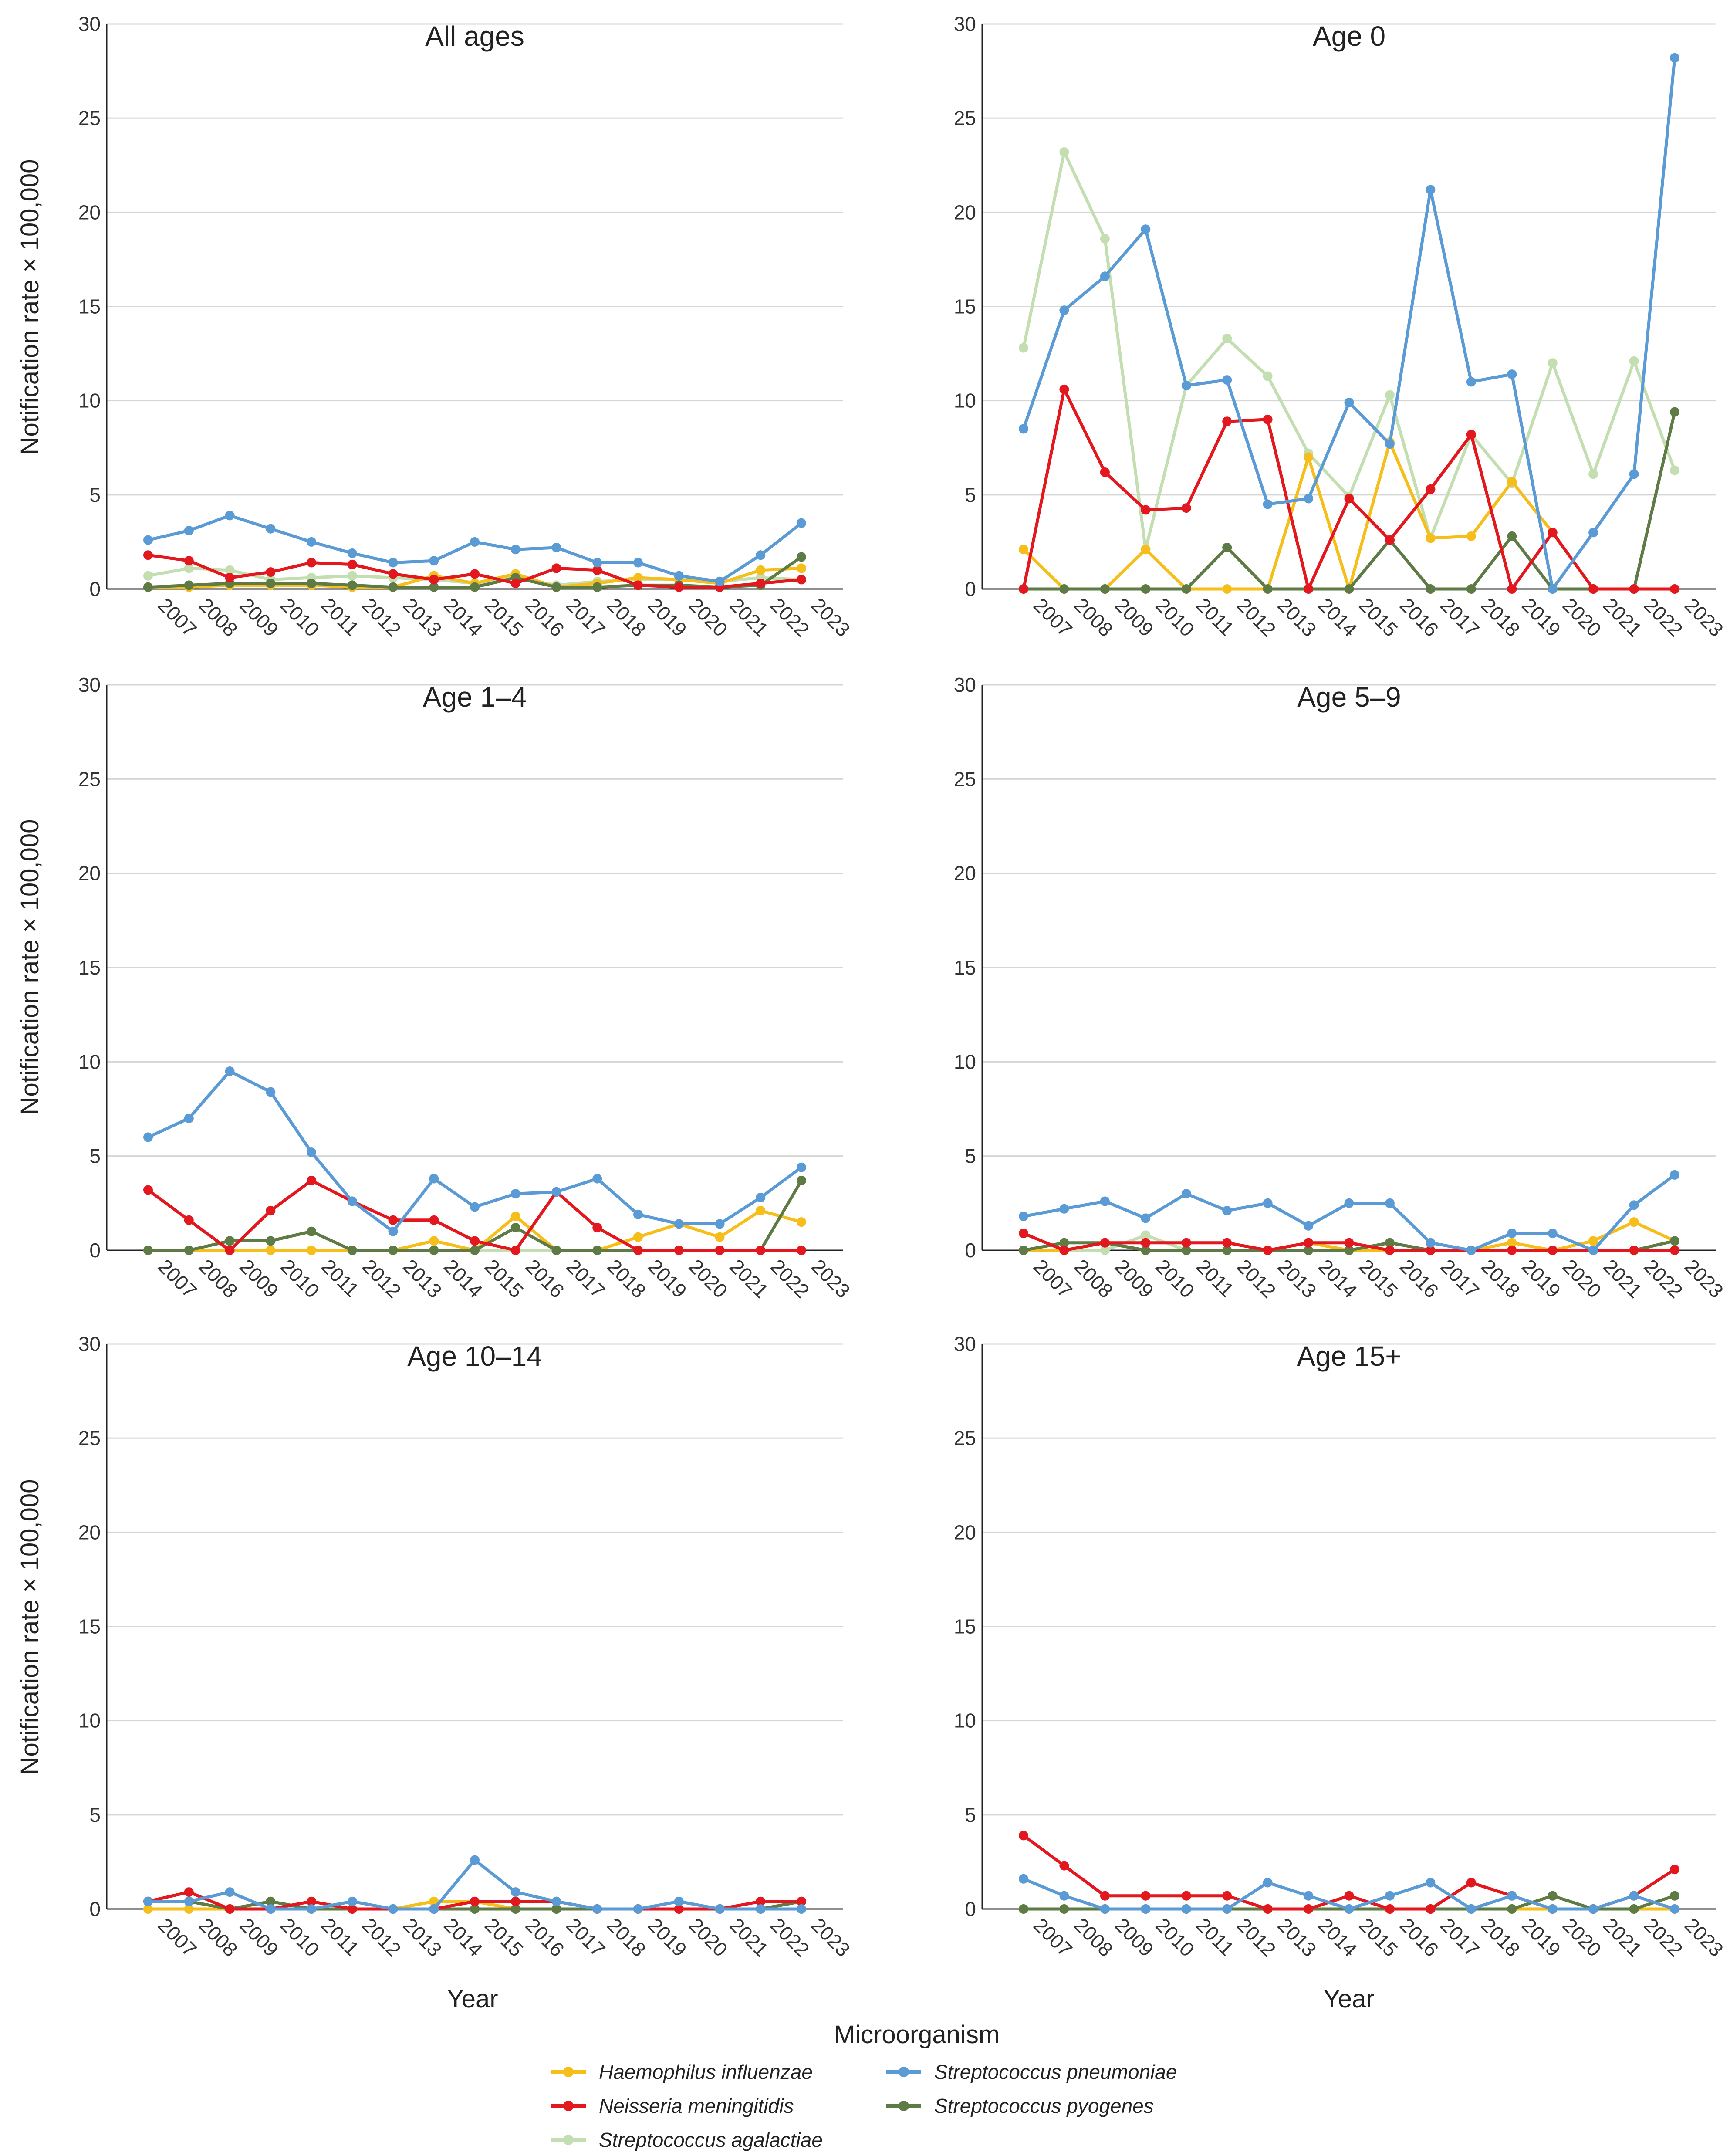 Image resolution: width=1730 pixels, height=2156 pixels. Describe the element at coordinates (706, 2072) in the screenshot. I see `legend-label-haemophilus: Haemophilus influenzae` at that location.